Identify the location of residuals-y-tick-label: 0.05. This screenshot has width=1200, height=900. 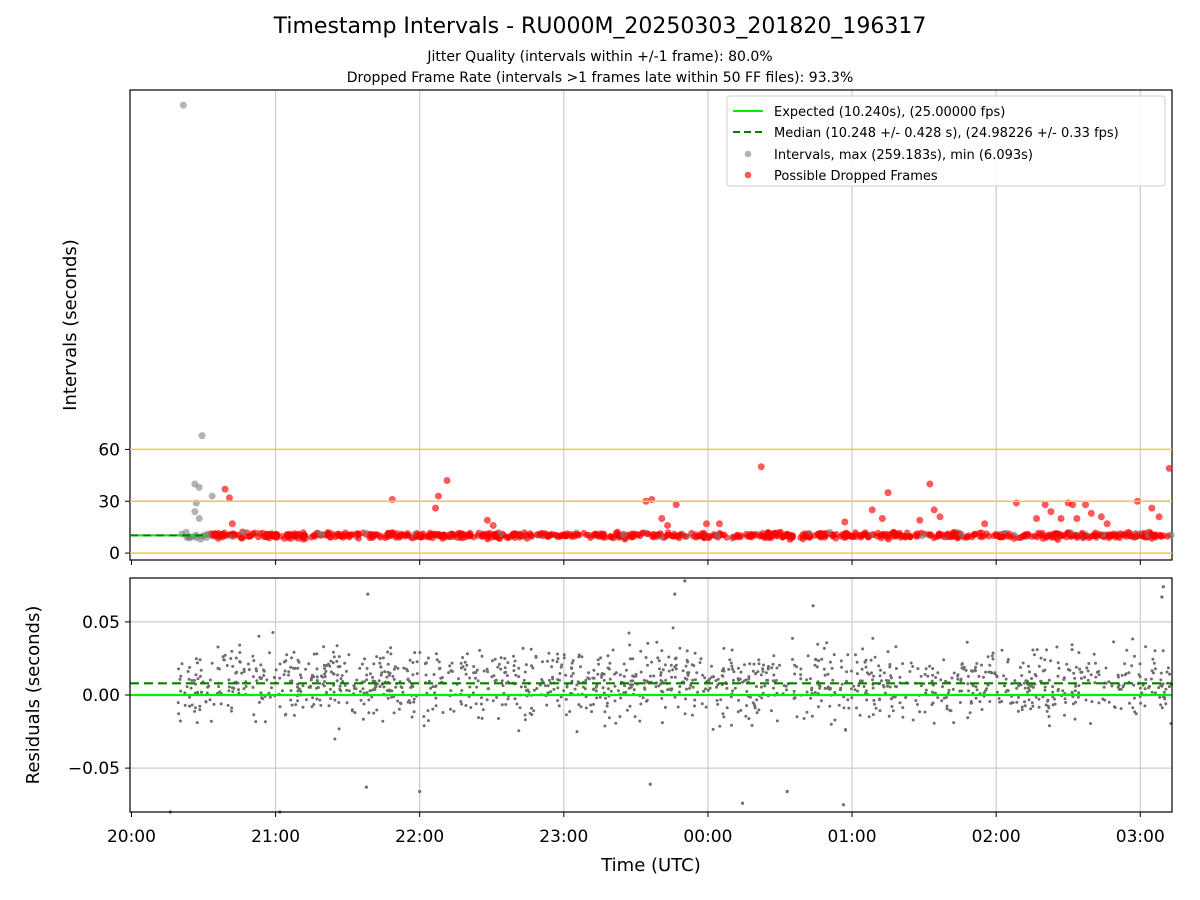
(101, 623).